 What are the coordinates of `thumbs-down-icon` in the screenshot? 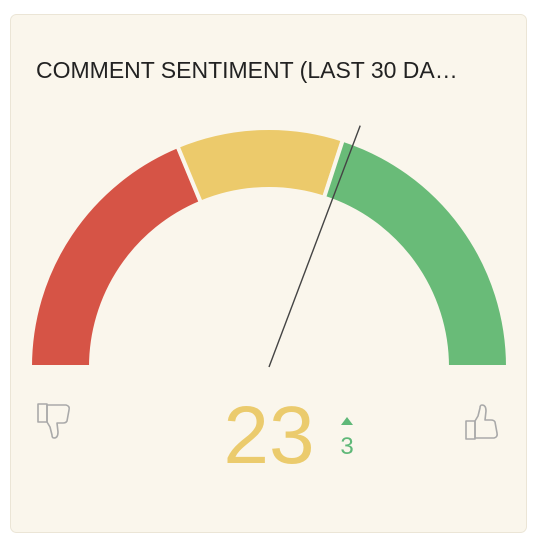 It's located at (53, 421).